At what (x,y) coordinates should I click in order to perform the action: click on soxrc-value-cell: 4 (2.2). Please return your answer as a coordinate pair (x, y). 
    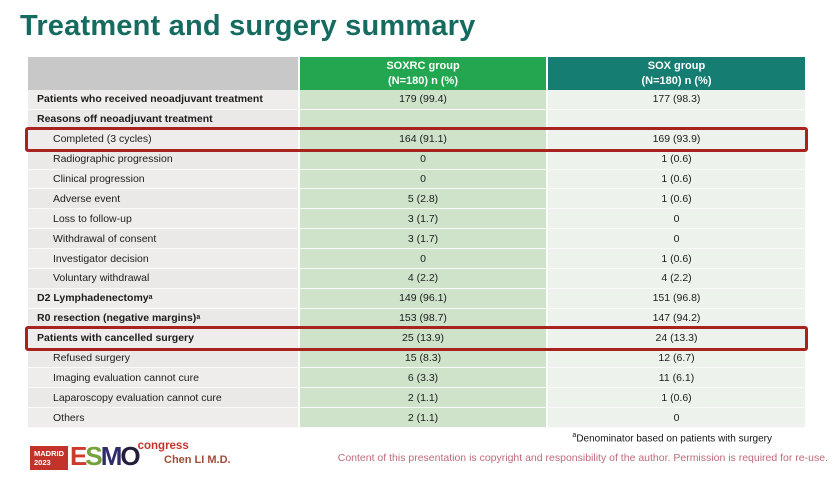
    Looking at the image, I should click on (424, 279).